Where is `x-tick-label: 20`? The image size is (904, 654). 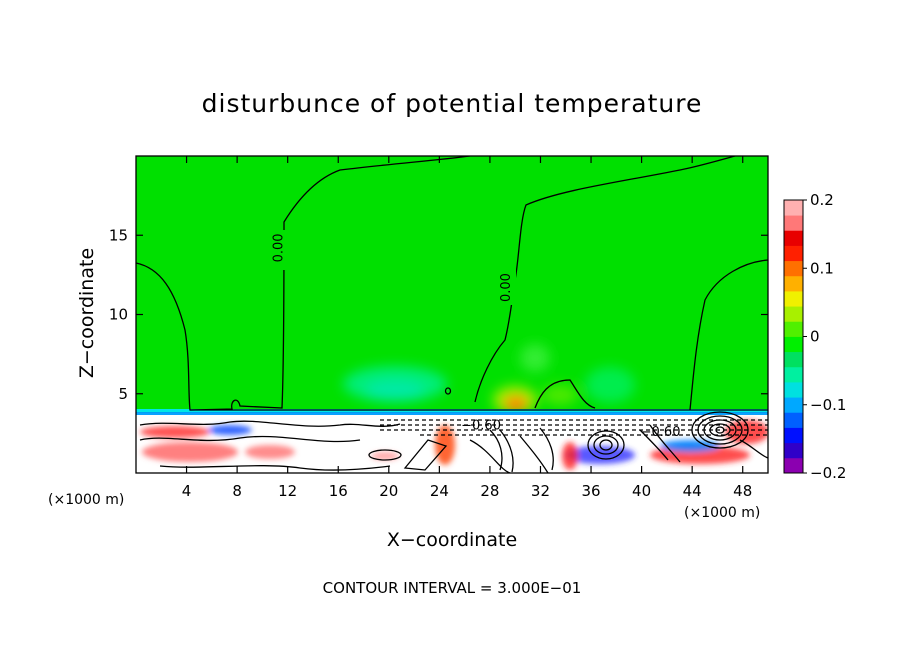
x-tick-label: 20 is located at coordinates (388, 491).